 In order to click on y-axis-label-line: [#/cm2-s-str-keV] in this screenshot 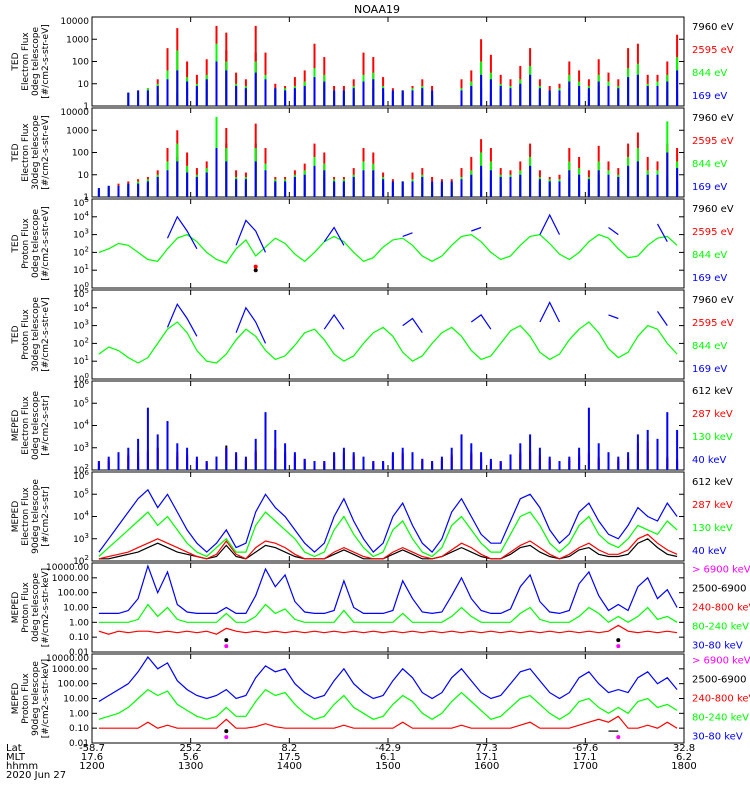, I will do `click(46, 698)`.